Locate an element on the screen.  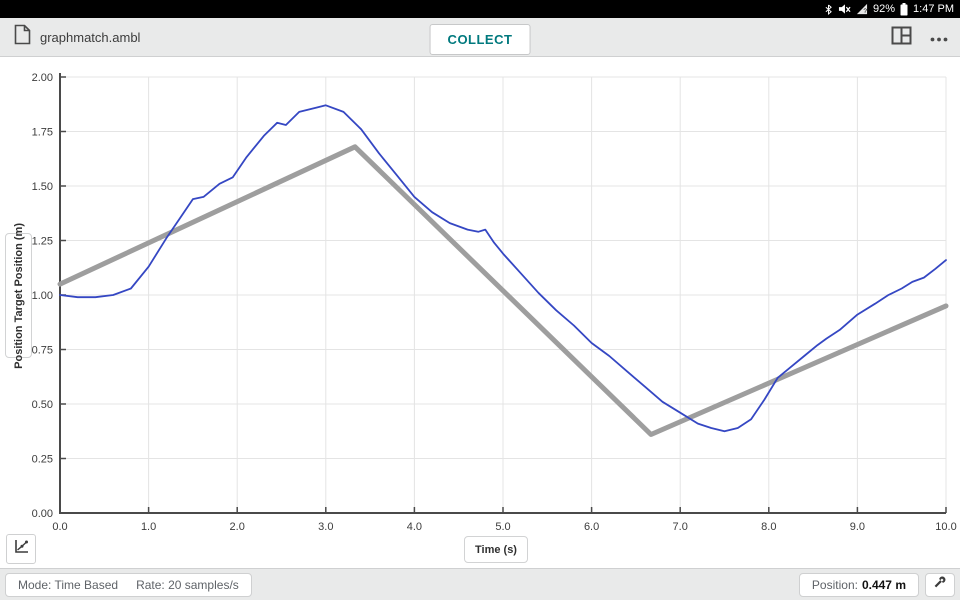
x-axis-title-label: Time (s) is located at coordinates (496, 549).